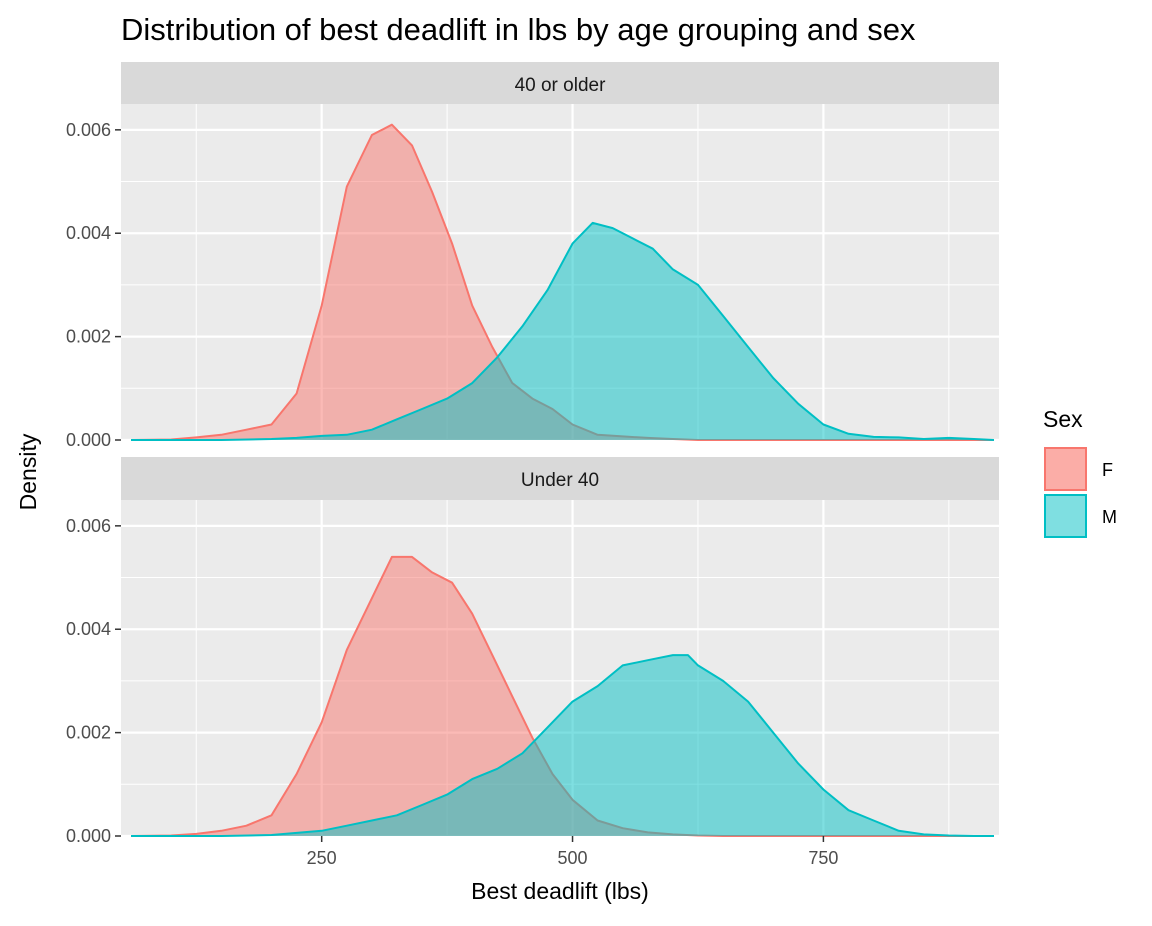 The height and width of the screenshot is (926, 1152). I want to click on density-line-m-bottom, so click(562, 745).